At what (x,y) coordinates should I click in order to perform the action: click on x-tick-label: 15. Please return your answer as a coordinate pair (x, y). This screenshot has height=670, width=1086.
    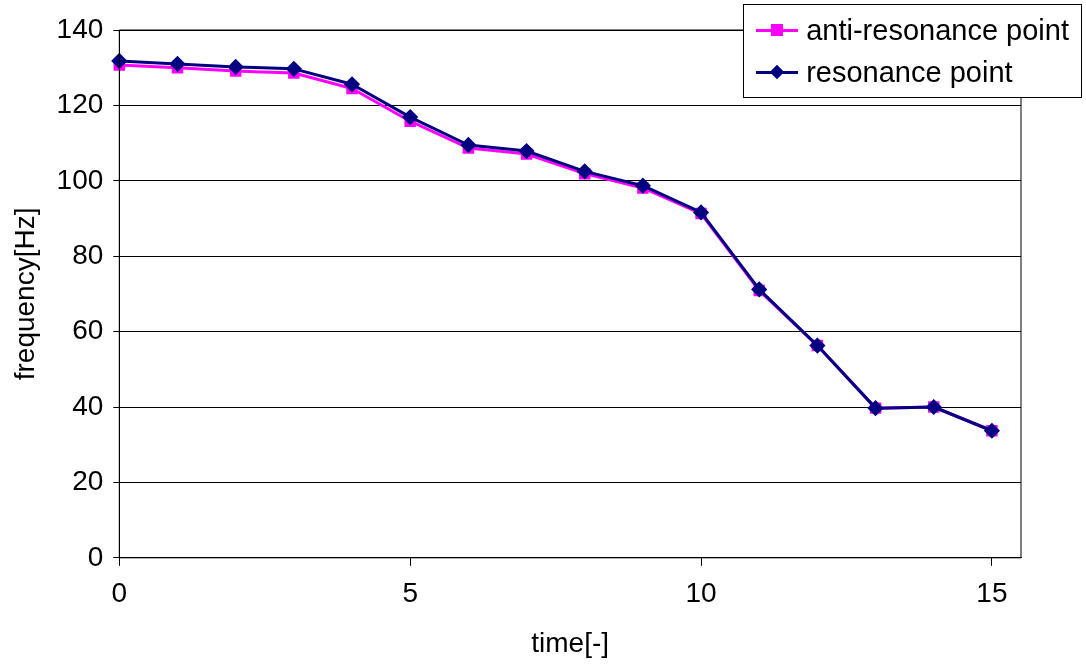
    Looking at the image, I should click on (992, 593).